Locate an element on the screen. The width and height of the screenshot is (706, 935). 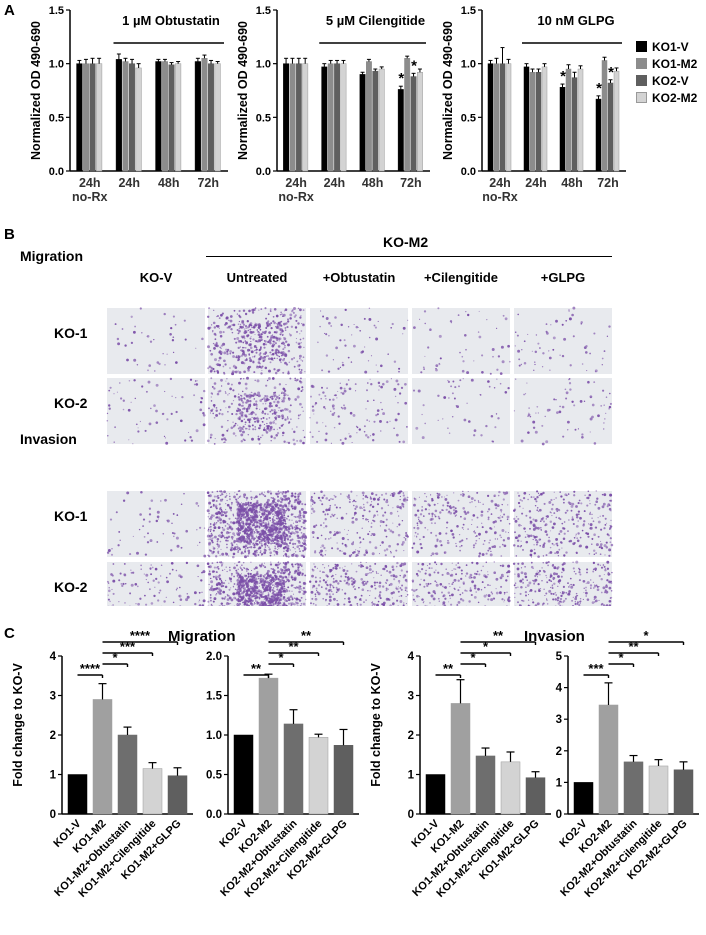
micrograph-background is located at coordinates (563, 341).